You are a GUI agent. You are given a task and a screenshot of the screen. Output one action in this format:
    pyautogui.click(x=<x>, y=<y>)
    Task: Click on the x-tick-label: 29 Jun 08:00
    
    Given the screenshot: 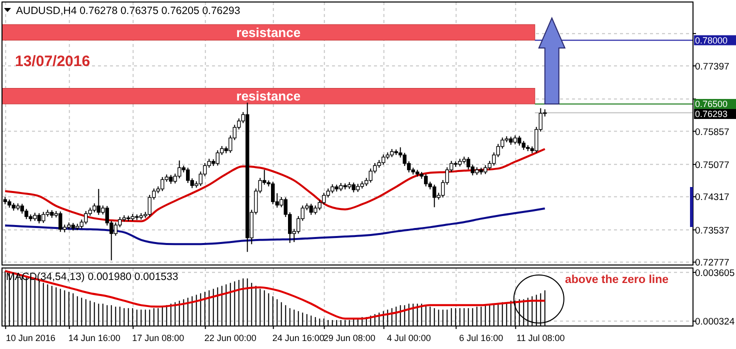 What is the action you would take?
    pyautogui.click(x=349, y=338)
    